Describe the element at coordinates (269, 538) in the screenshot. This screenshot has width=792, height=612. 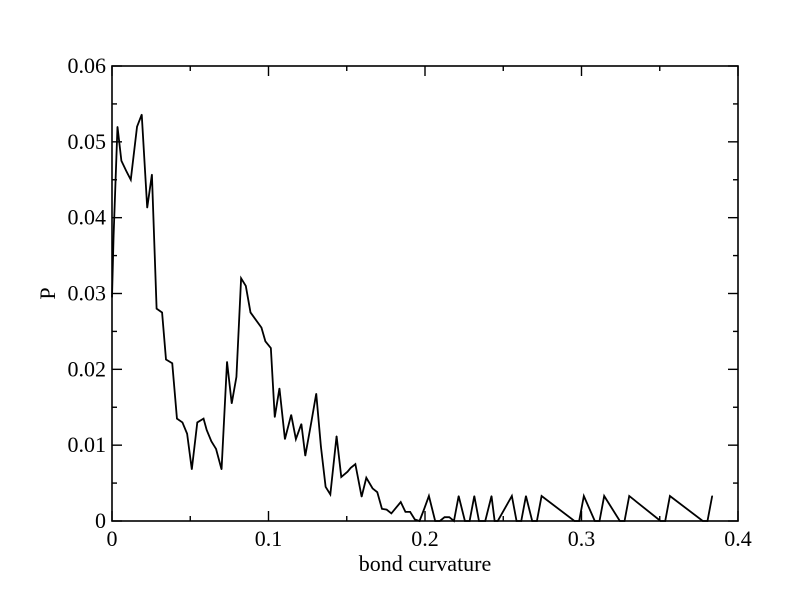
I see `x-tick-label: 0.1` at that location.